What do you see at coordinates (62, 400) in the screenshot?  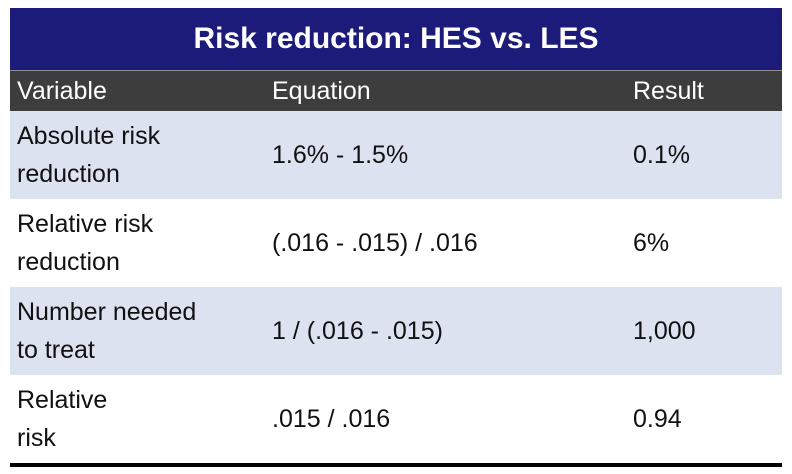 I see `row-variable-line1: Relative` at bounding box center [62, 400].